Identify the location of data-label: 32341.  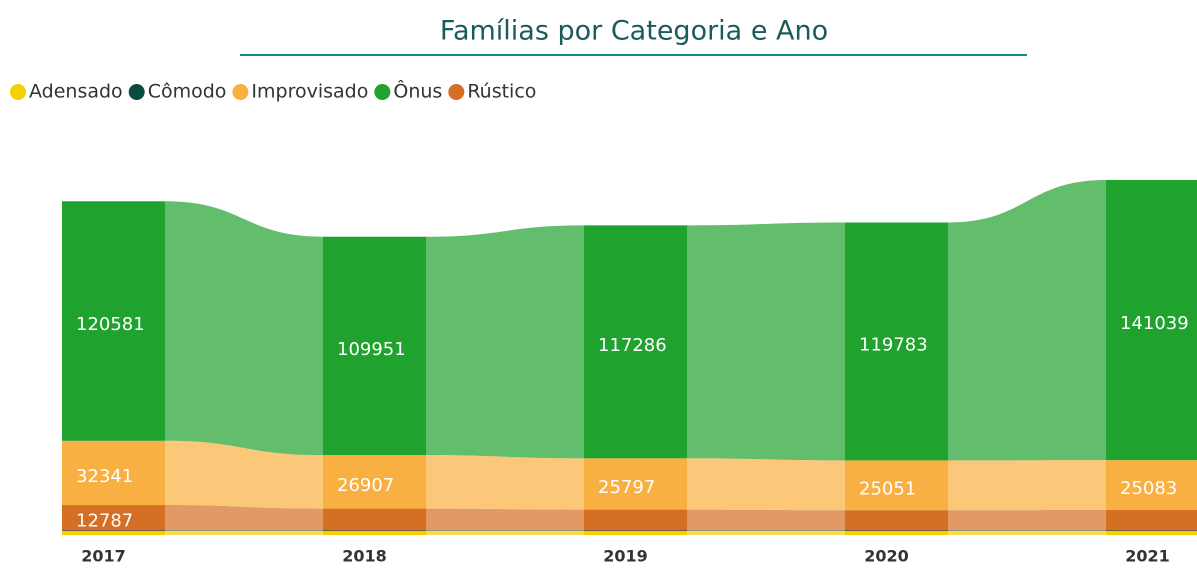
(104, 476).